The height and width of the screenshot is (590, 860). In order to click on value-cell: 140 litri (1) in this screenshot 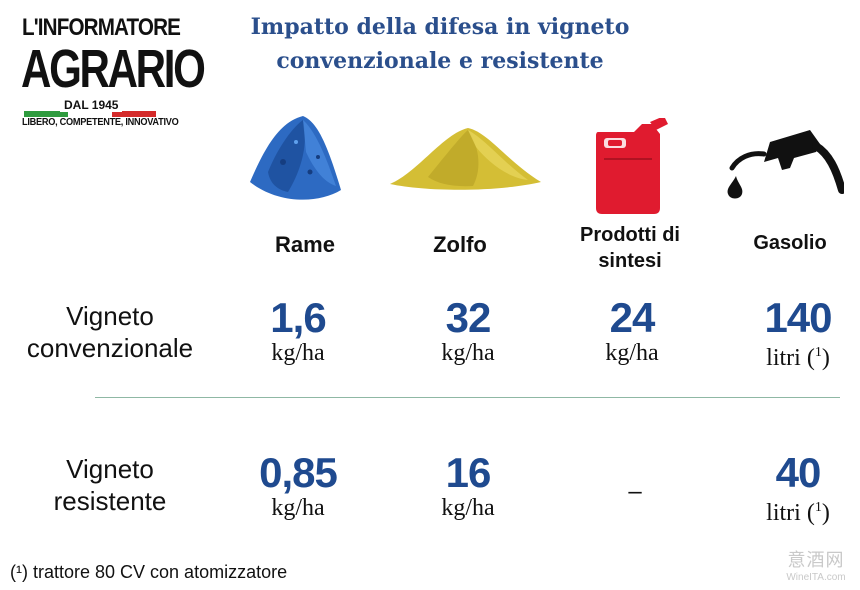, I will do `click(794, 333)`.